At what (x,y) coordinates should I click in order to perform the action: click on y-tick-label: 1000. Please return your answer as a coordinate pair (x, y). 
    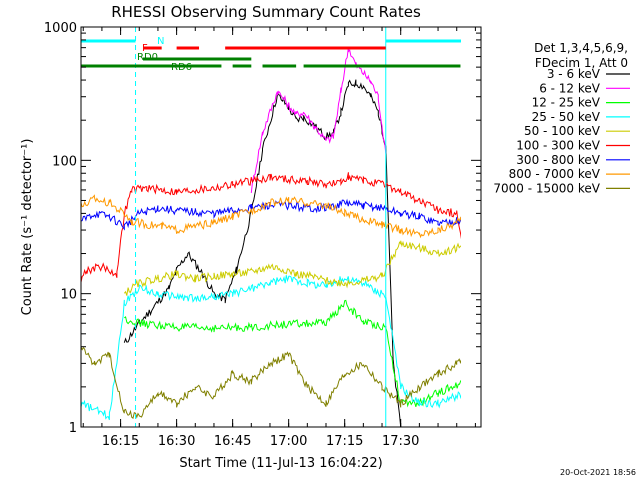
    Looking at the image, I should click on (60, 28).